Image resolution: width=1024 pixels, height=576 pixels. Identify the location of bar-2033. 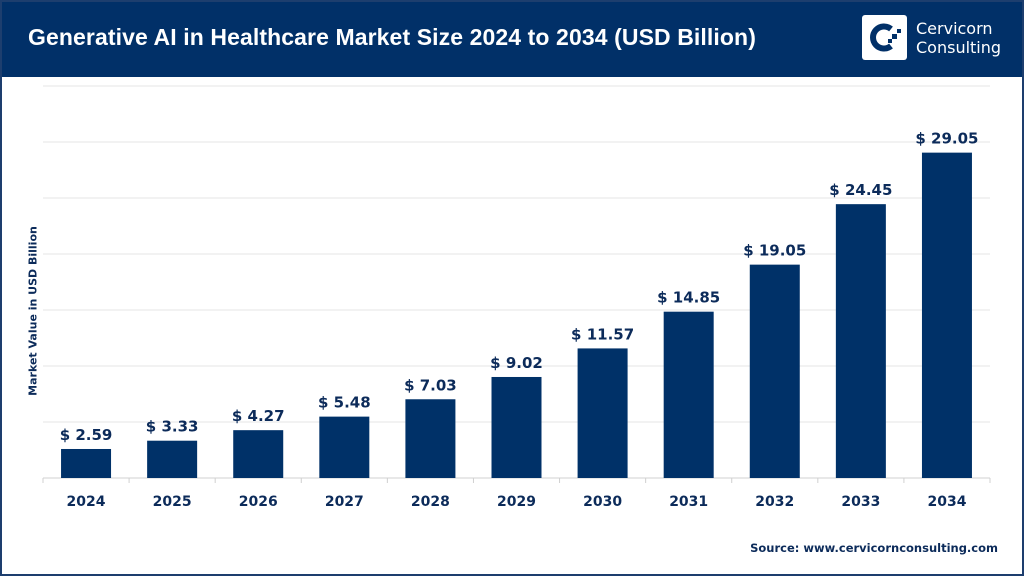
(860, 341).